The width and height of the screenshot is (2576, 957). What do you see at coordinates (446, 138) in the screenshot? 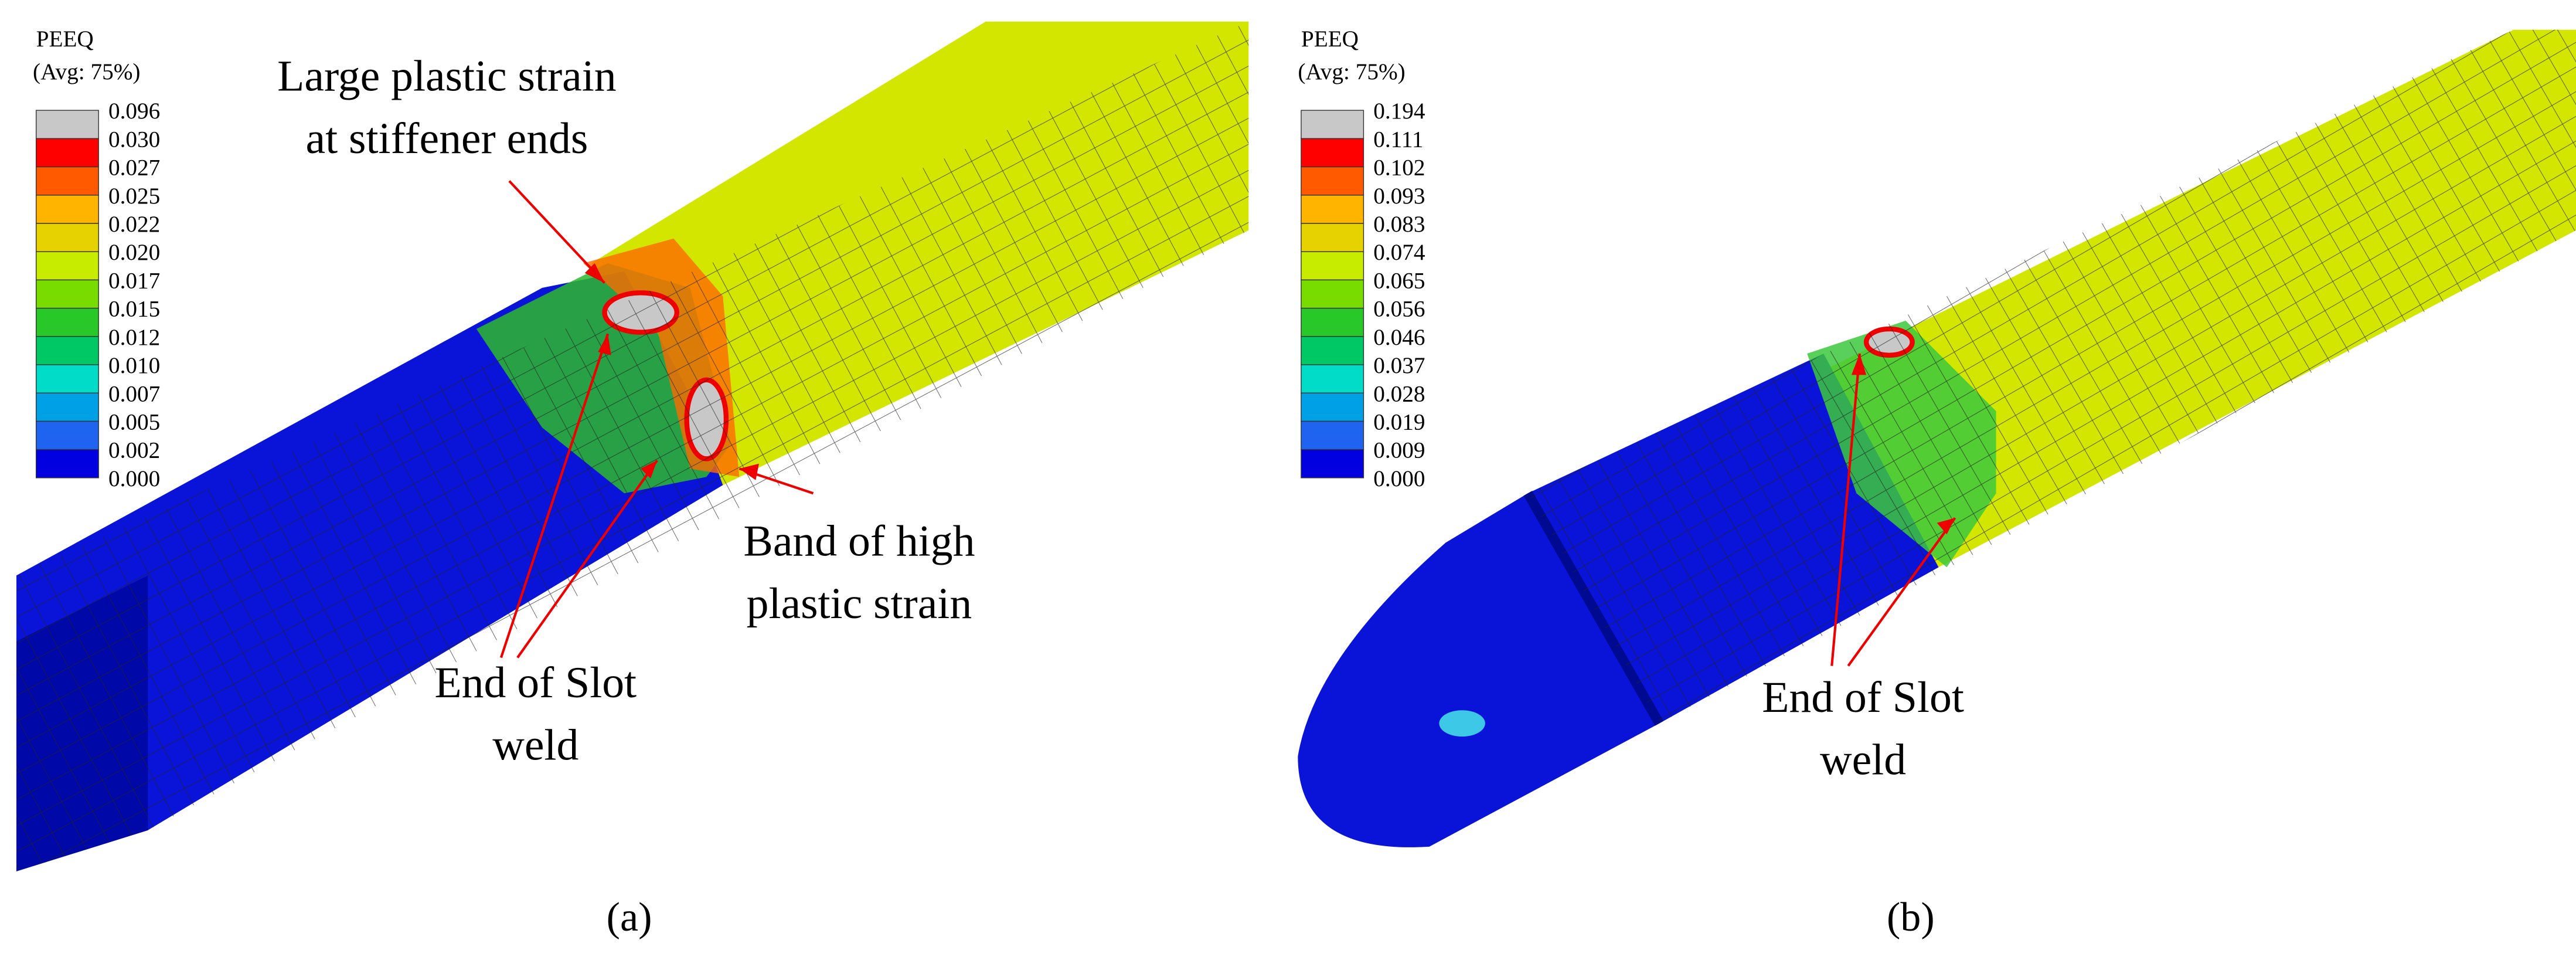
I see `annotation: at stiffener ends` at bounding box center [446, 138].